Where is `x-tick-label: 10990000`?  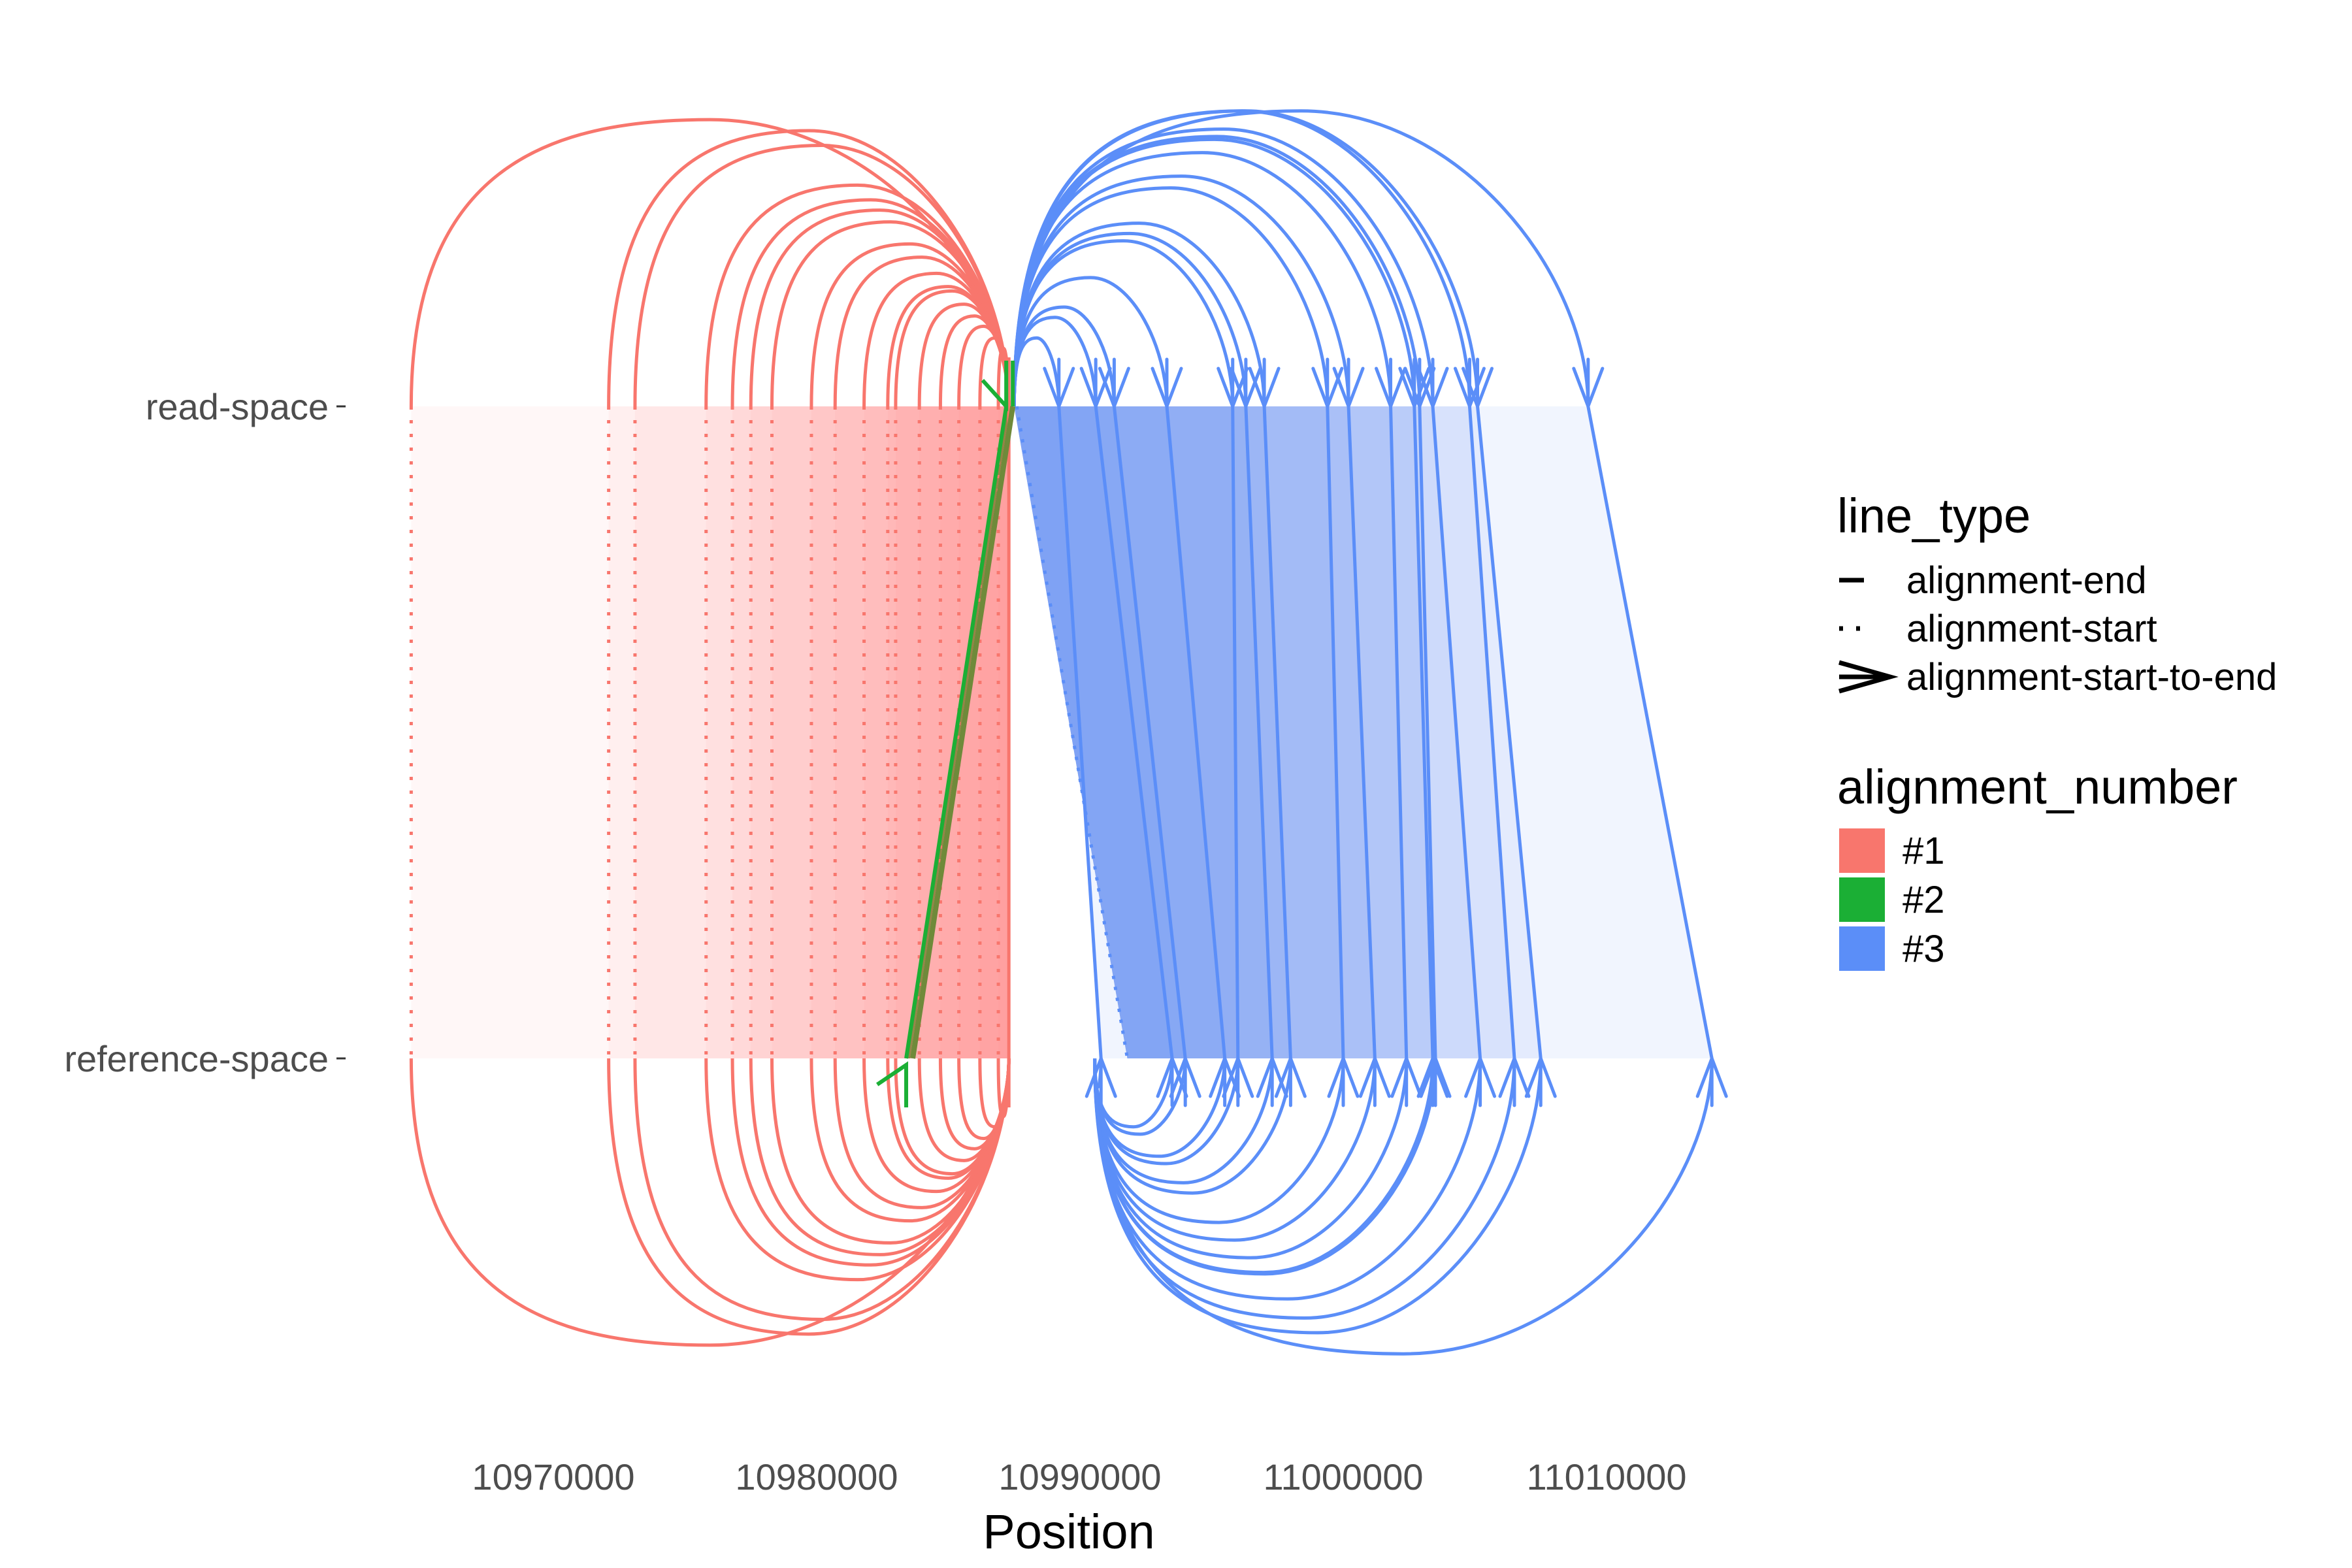
x-tick-label: 10990000 is located at coordinates (1079, 1476).